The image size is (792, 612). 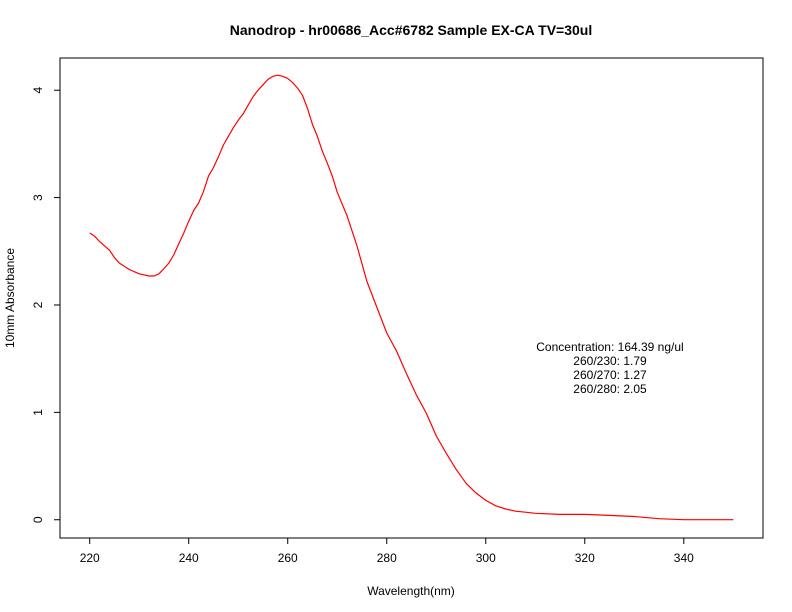 What do you see at coordinates (38, 197) in the screenshot?
I see `y-tick-label: 3` at bounding box center [38, 197].